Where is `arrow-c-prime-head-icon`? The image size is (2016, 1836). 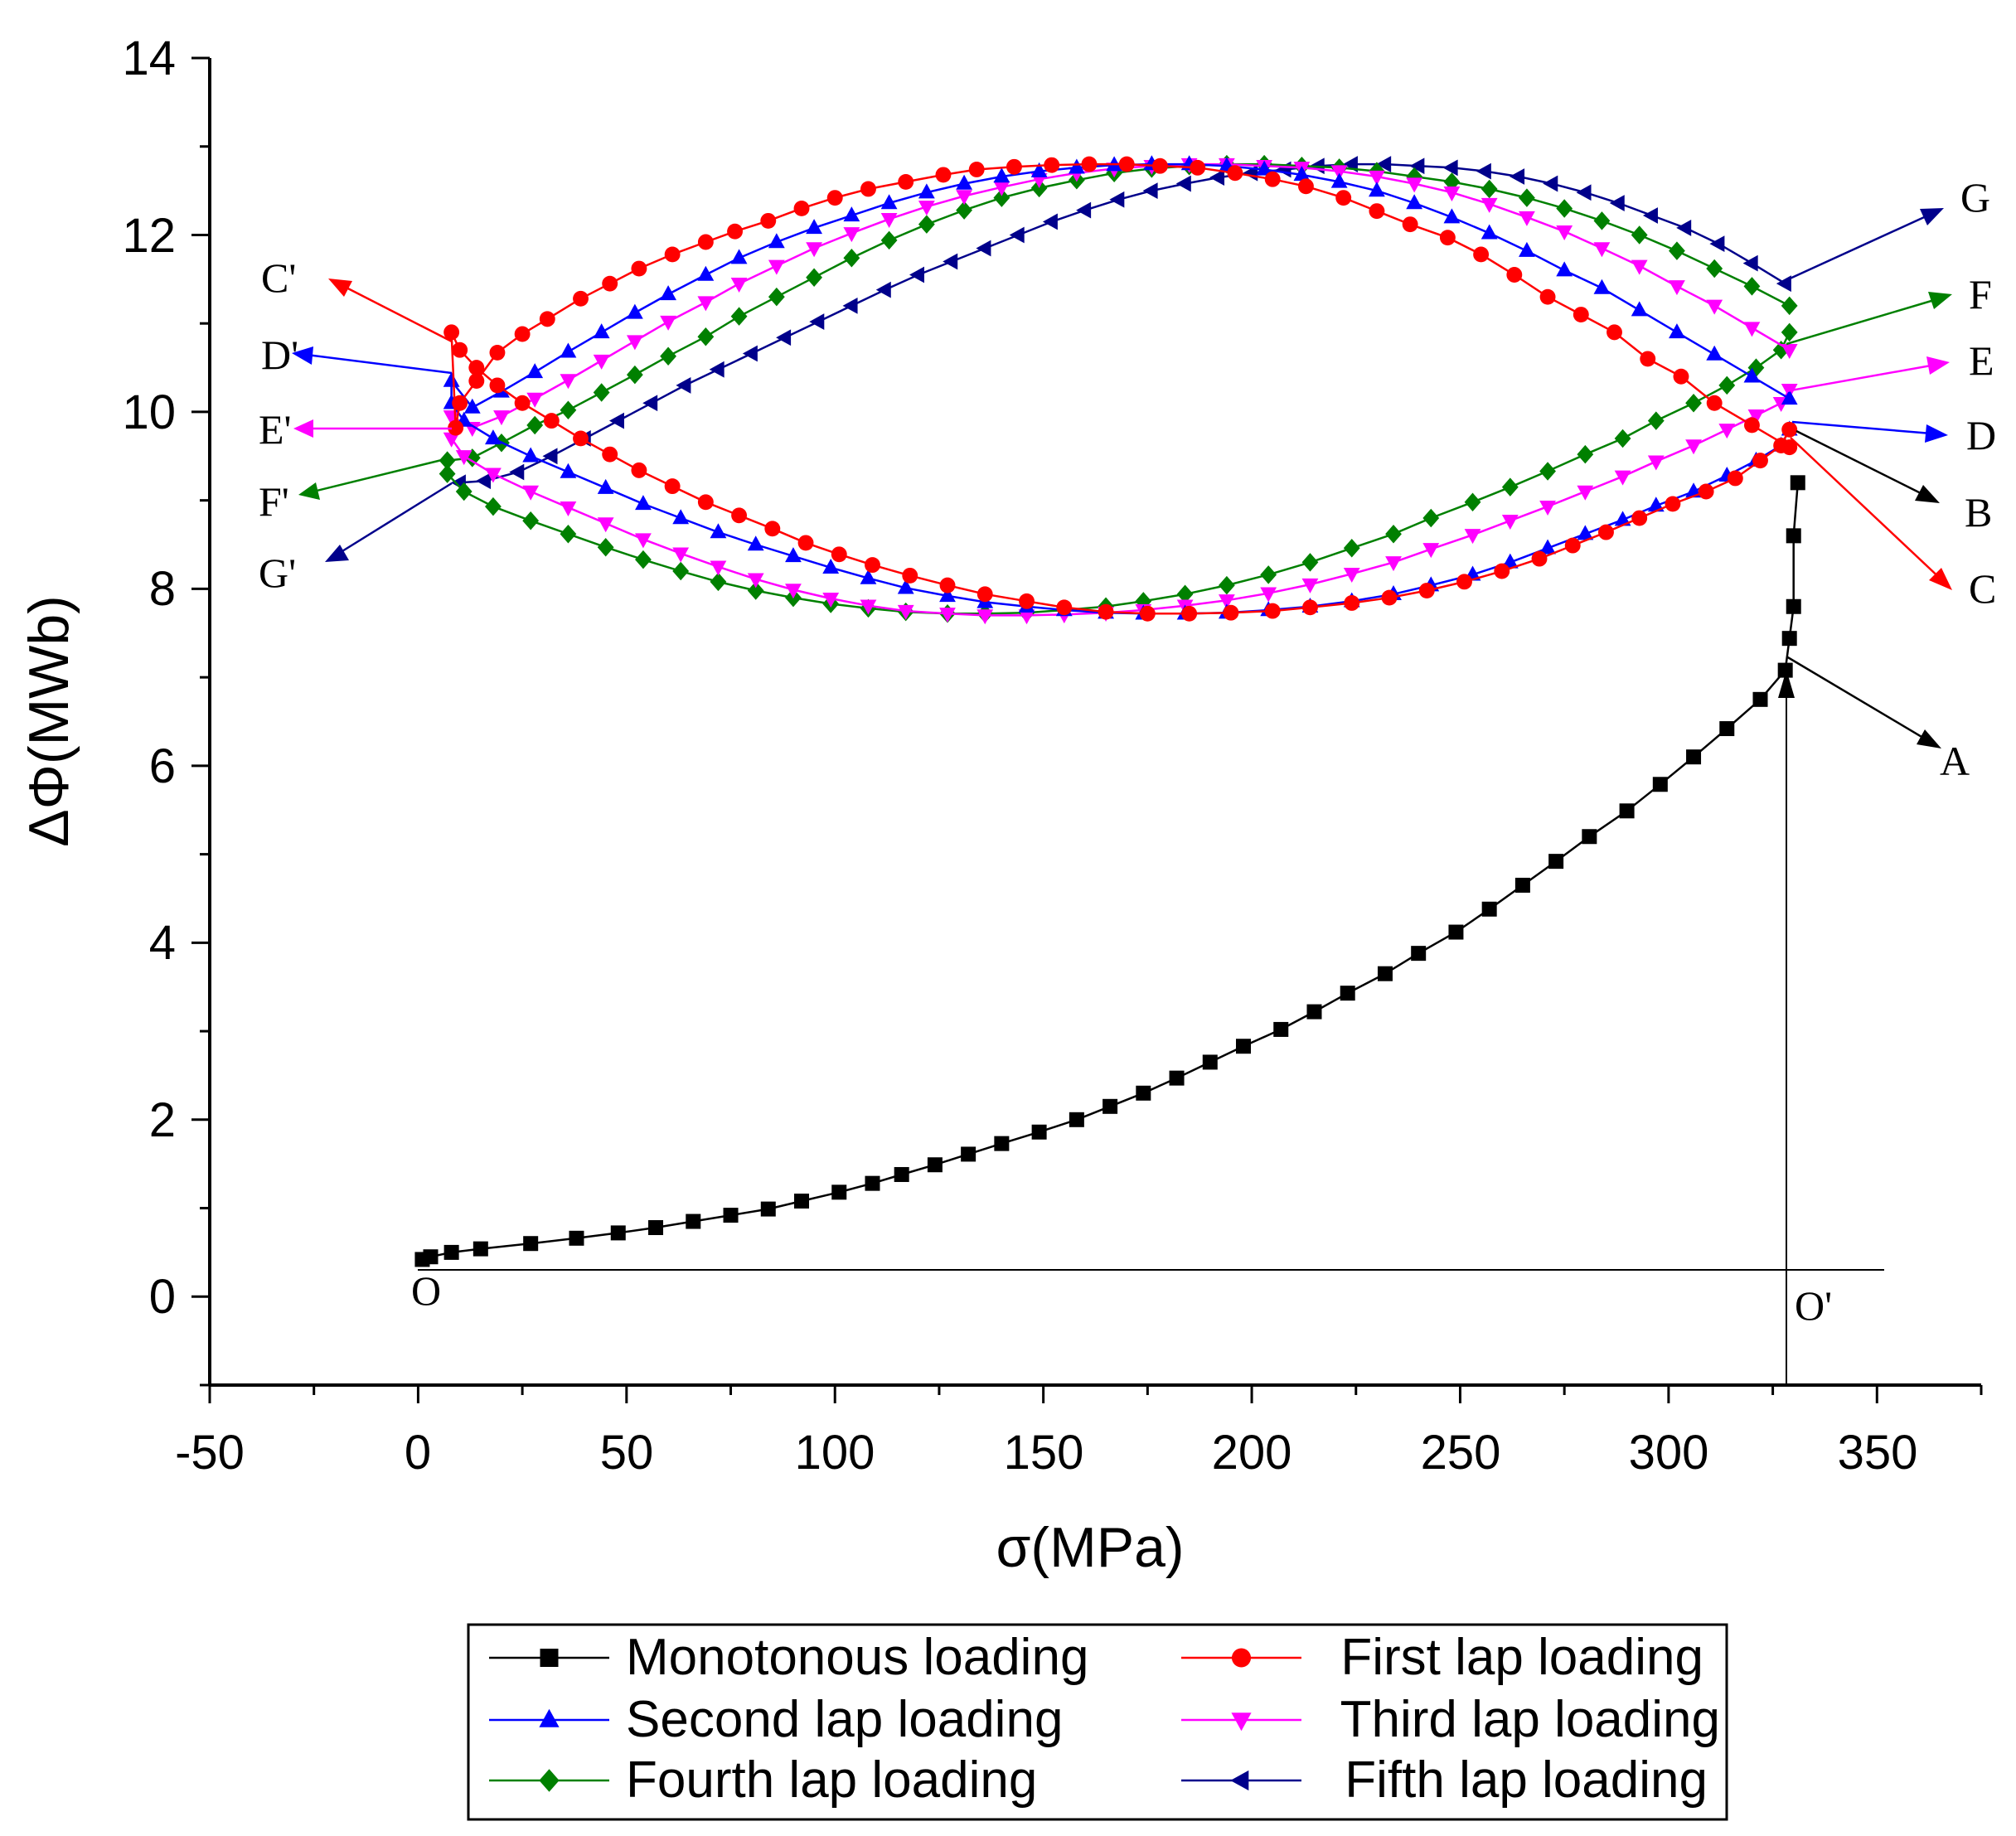
arrow-c-prime-head-icon is located at coordinates (340, 288).